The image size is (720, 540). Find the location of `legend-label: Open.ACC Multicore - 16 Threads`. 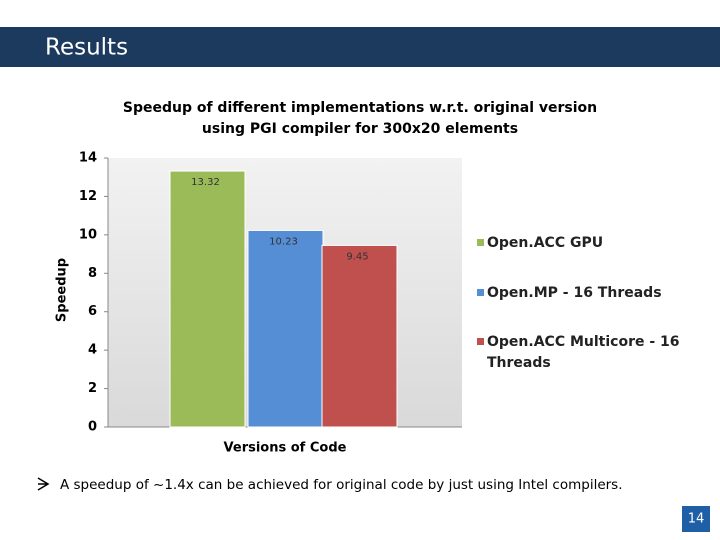

legend-label: Open.ACC Multicore - 16 Threads is located at coordinates (583, 352).